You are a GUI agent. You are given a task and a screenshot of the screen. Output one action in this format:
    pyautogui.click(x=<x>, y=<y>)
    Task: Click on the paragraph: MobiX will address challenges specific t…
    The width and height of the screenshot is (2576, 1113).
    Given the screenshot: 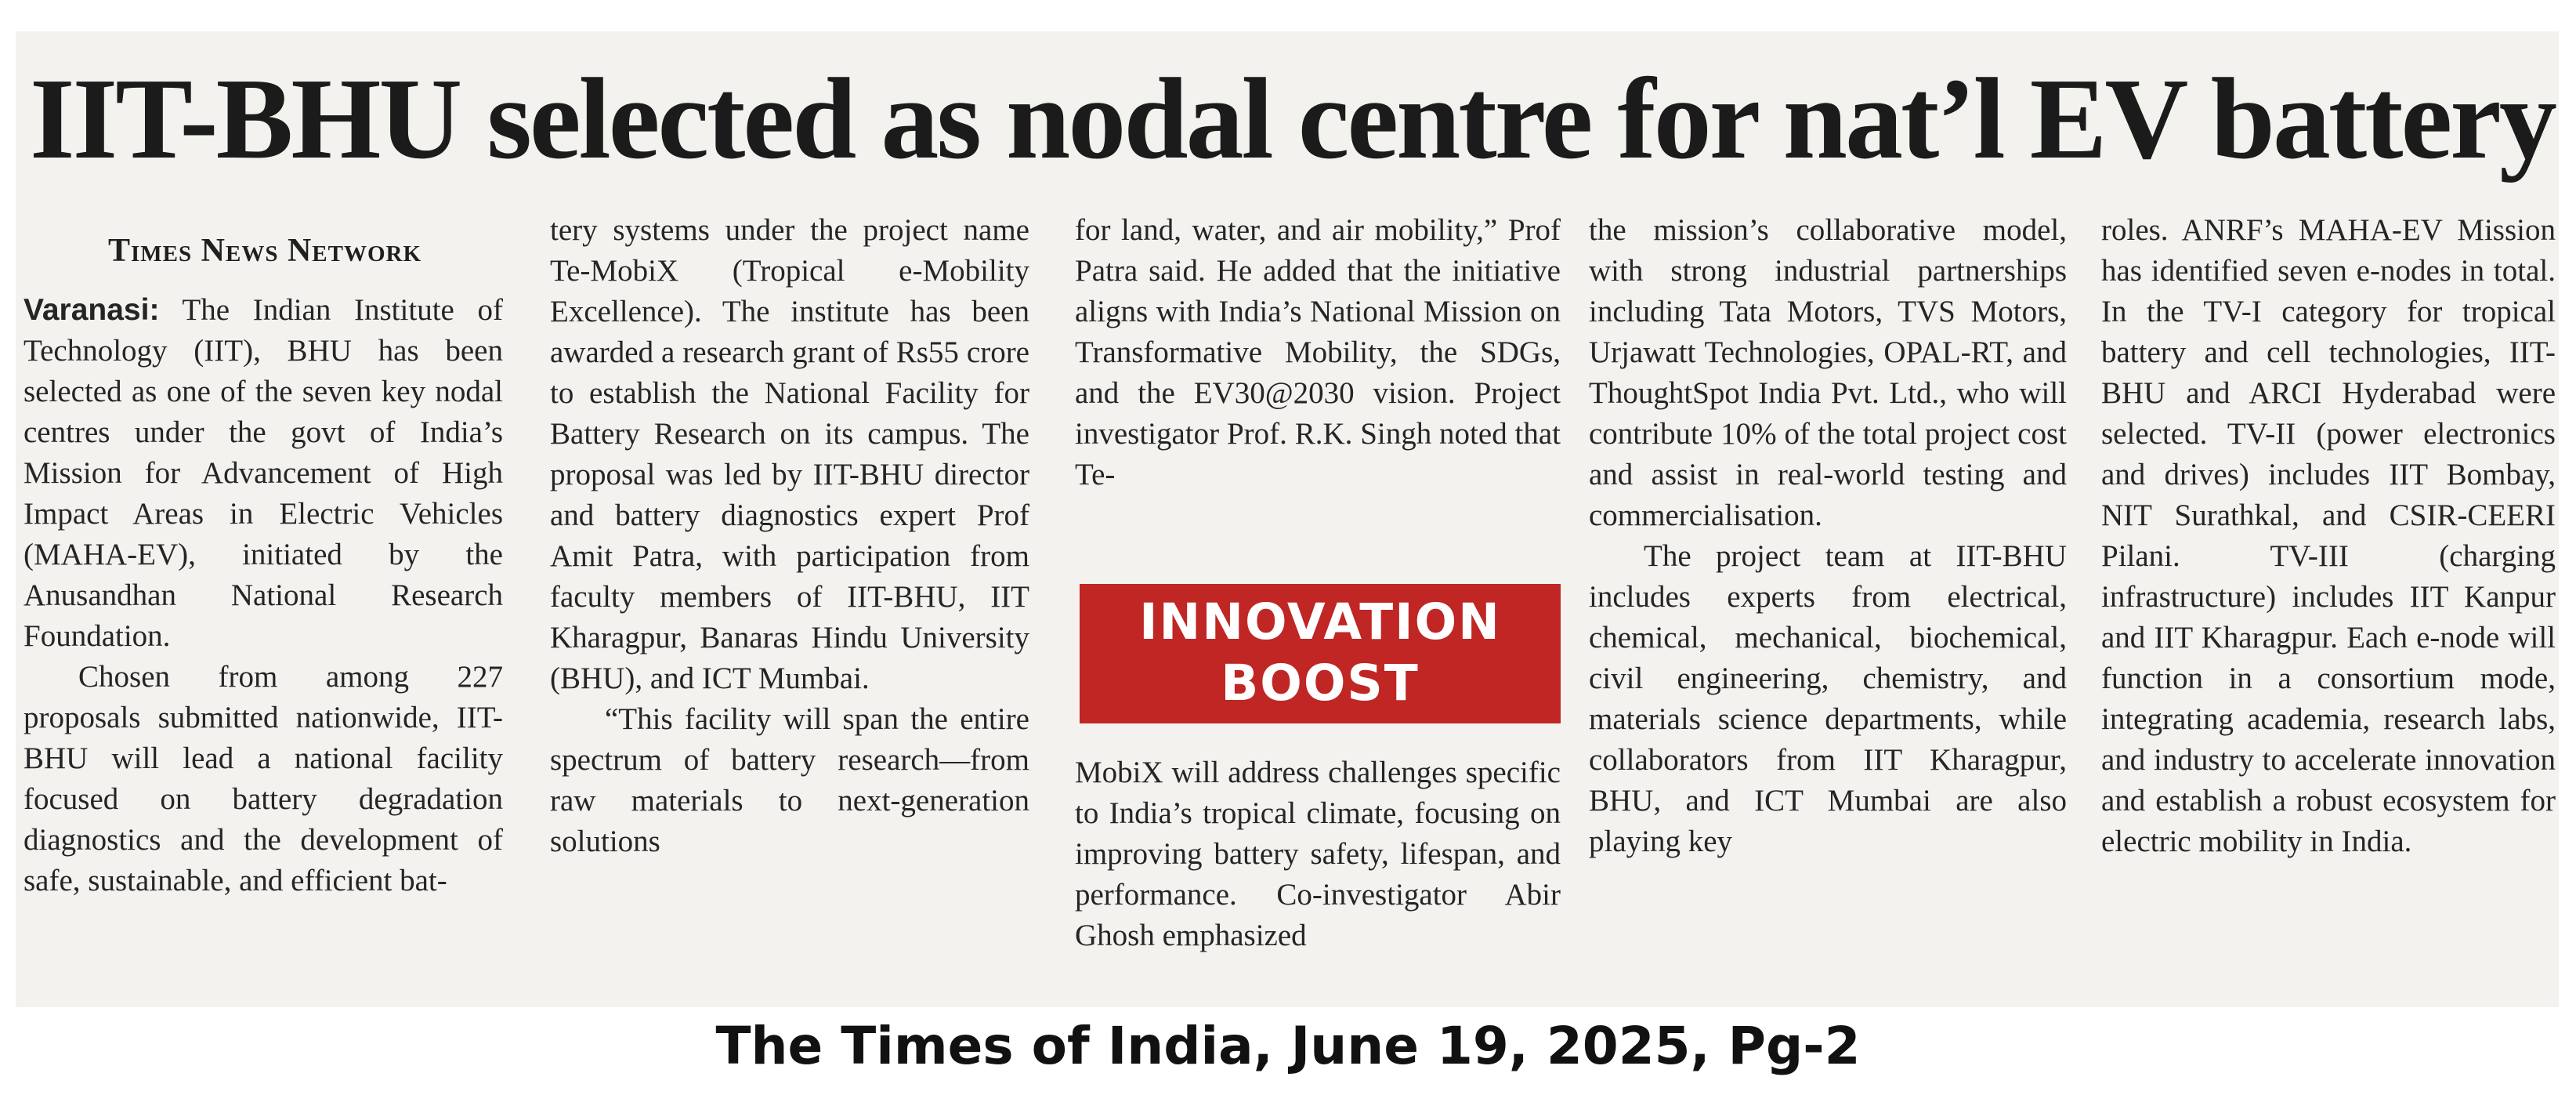 What is the action you would take?
    pyautogui.click(x=1318, y=854)
    